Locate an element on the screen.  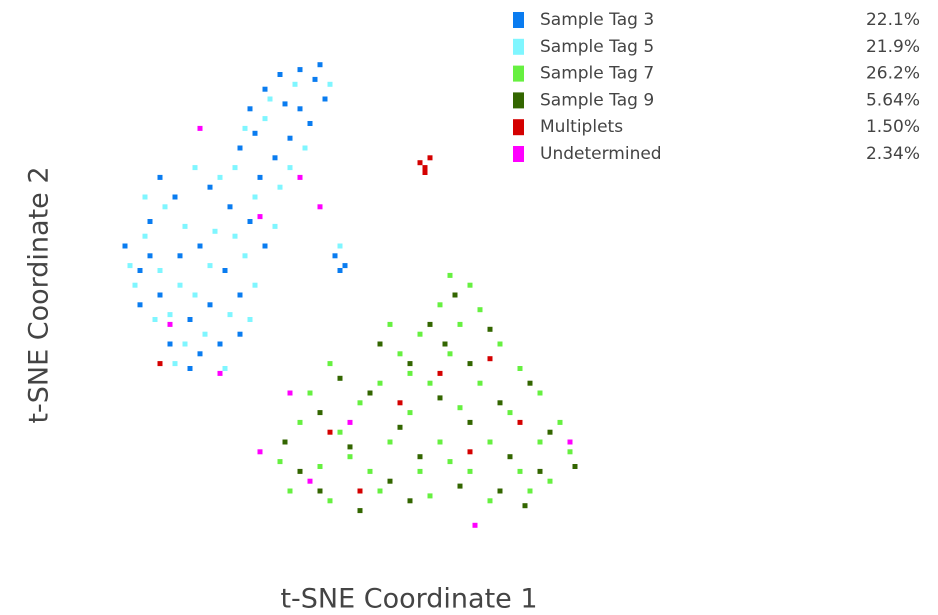
legend-share: 1.50% is located at coordinates (893, 127).